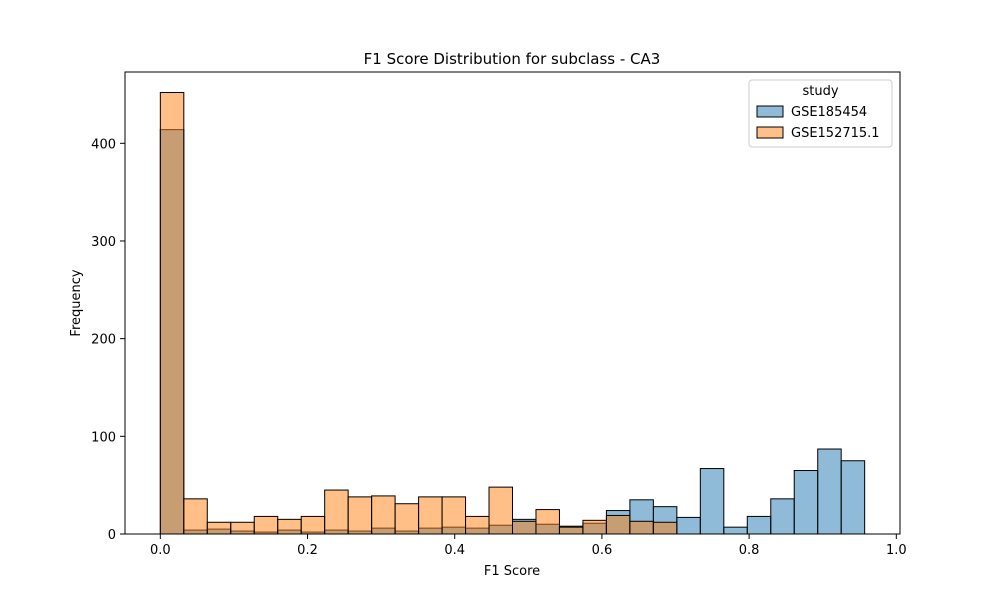 Image resolution: width=1000 pixels, height=600 pixels. What do you see at coordinates (528, 546) in the screenshot?
I see `x-axis: 0.0 0.2 0.4 0.6 0.8 1.0` at bounding box center [528, 546].